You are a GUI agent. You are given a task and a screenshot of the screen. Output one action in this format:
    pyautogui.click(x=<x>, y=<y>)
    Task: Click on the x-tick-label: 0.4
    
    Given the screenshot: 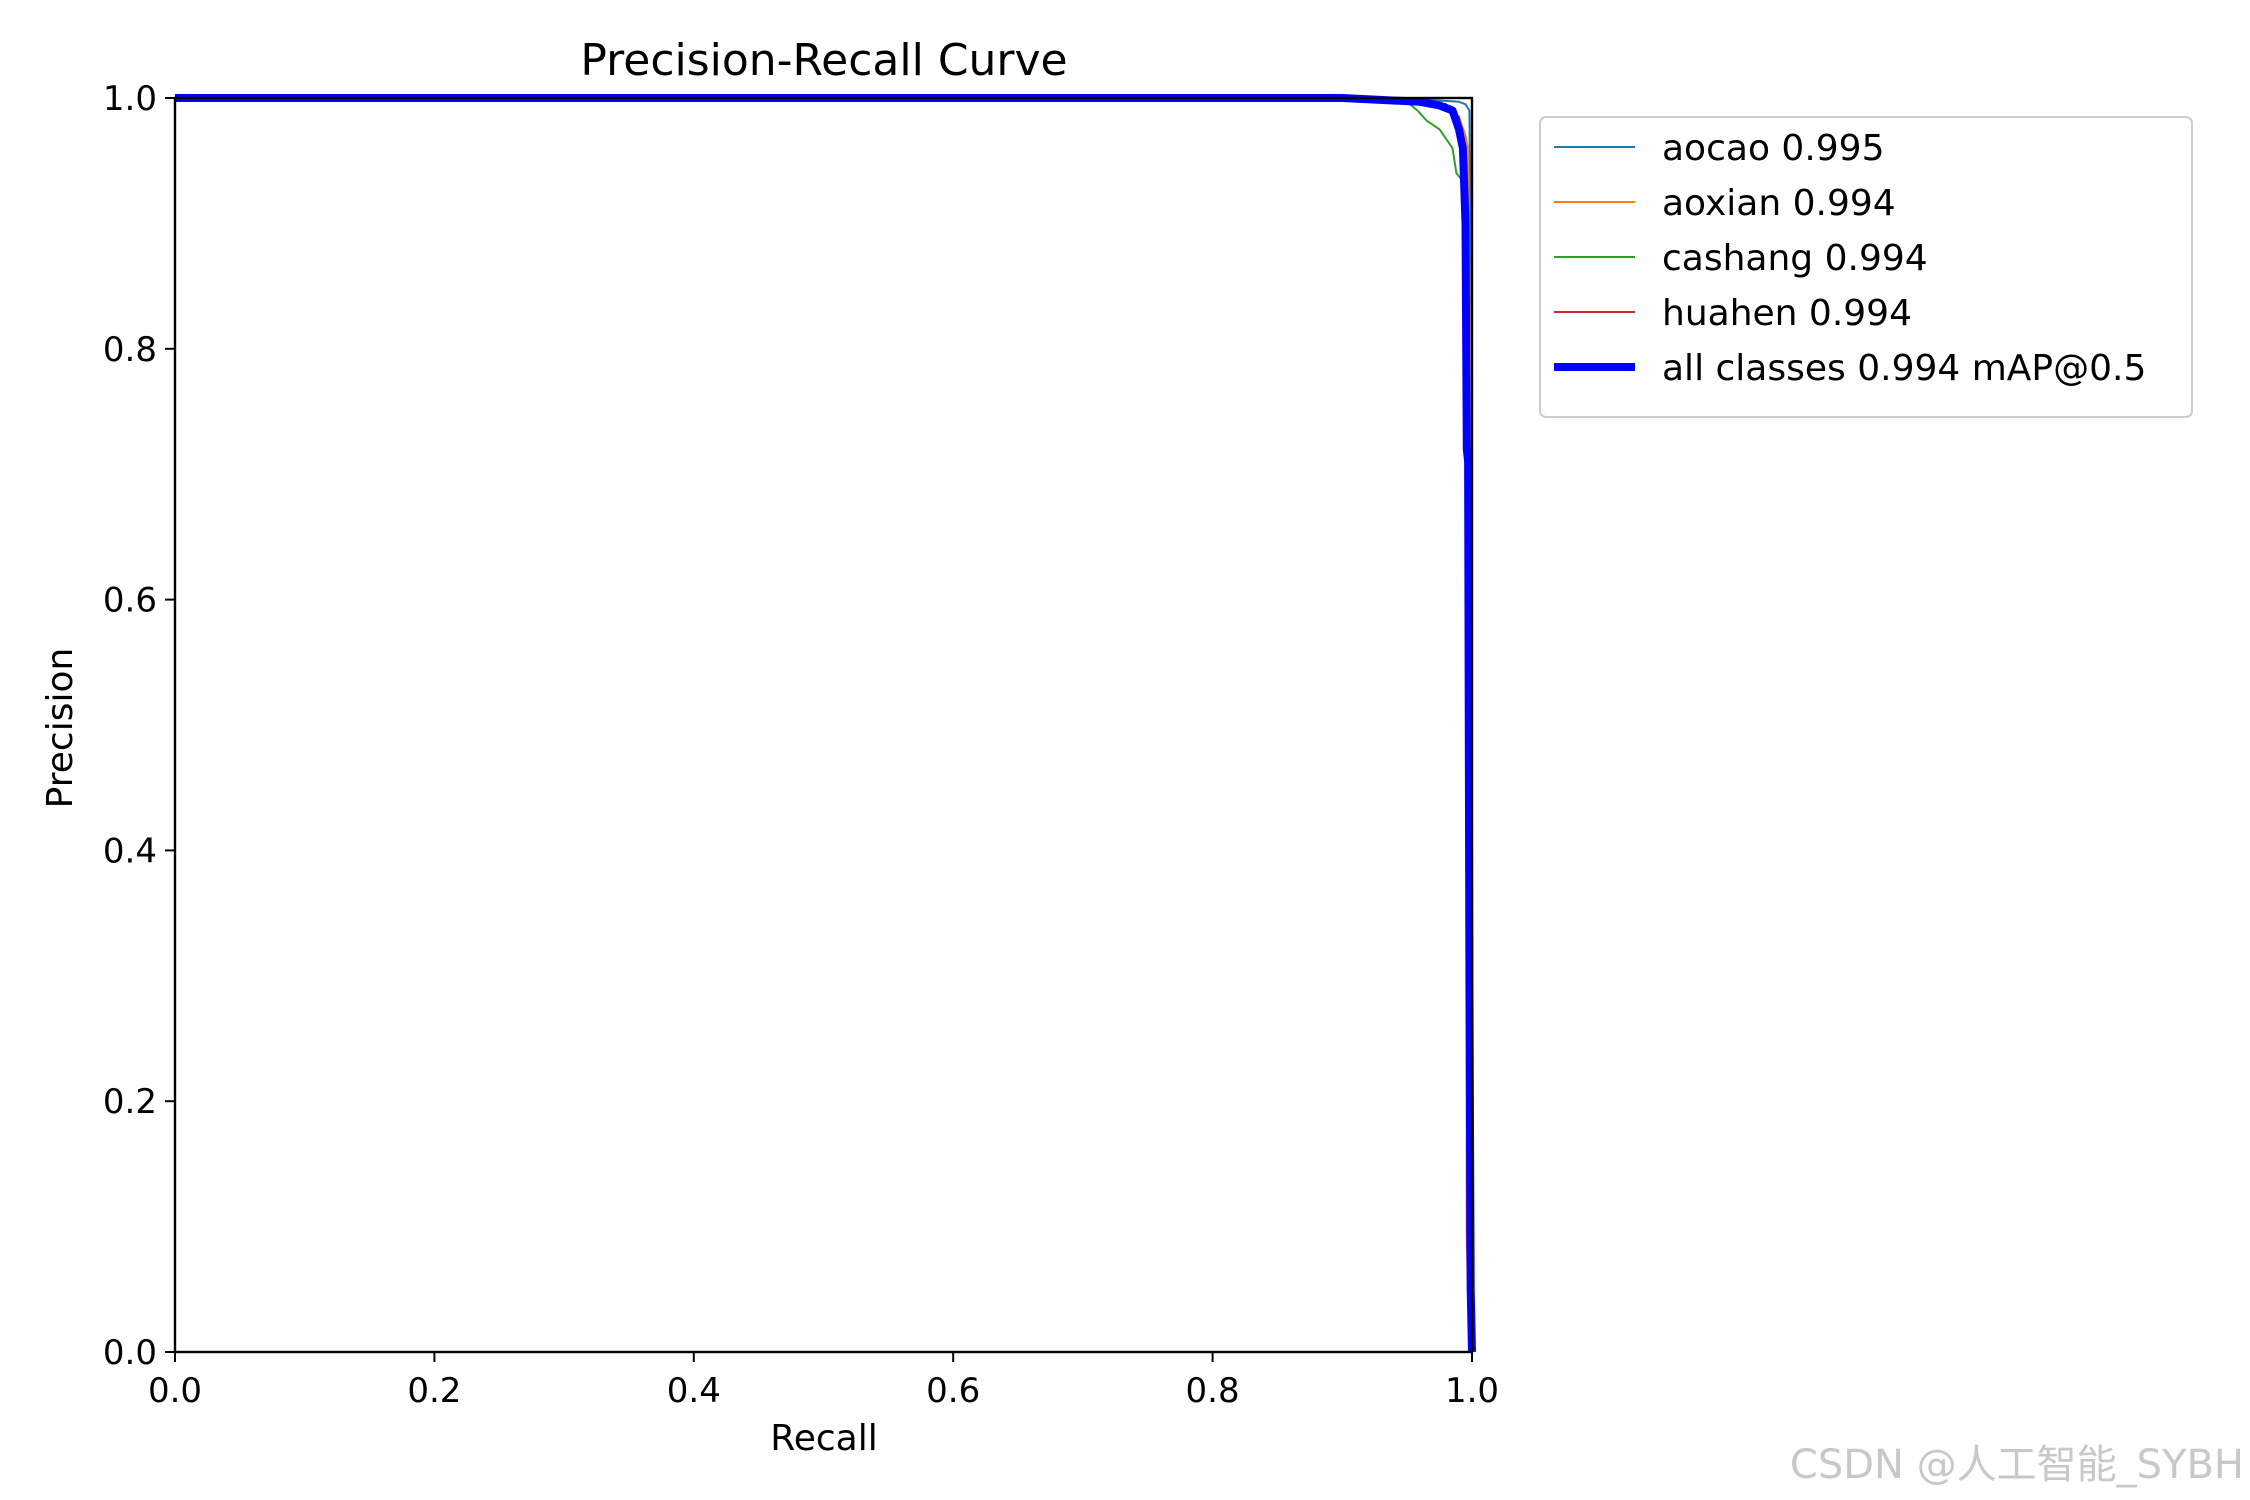 What is the action you would take?
    pyautogui.click(x=694, y=1391)
    